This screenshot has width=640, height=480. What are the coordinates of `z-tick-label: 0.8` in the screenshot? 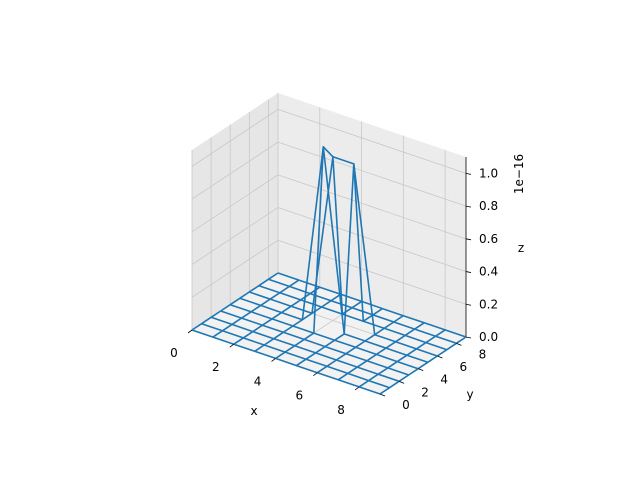 It's located at (488, 206).